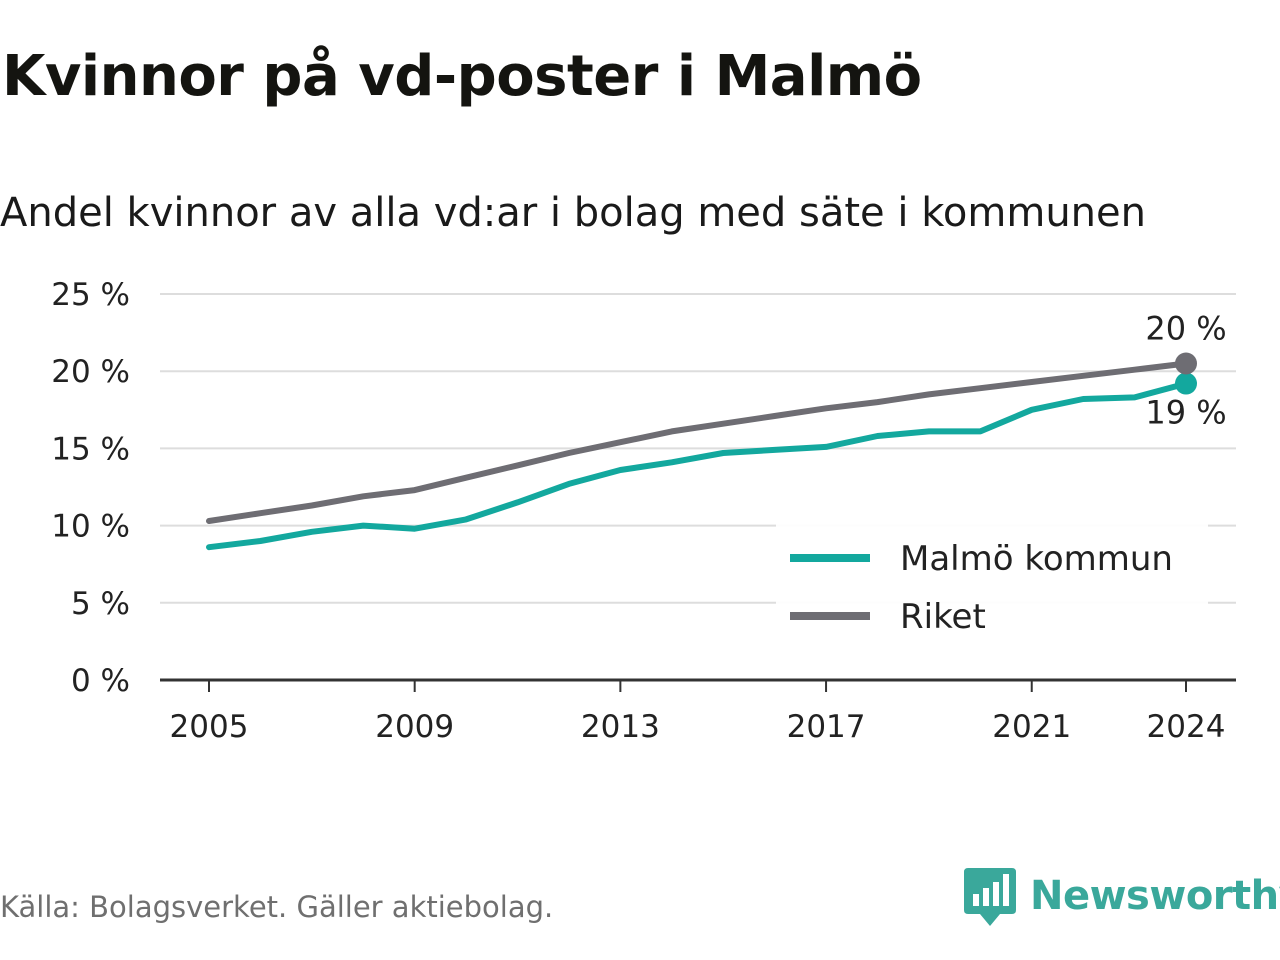 This screenshot has height=960, width=1280. I want to click on end-label-riket: 20 %, so click(1185, 328).